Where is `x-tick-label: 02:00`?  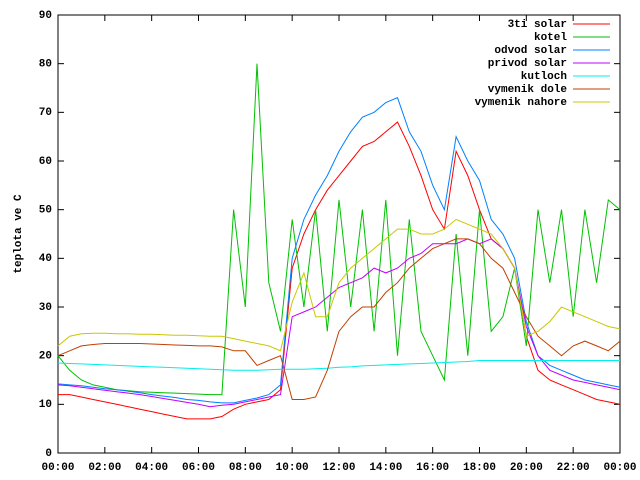
x-tick-label: 02:00 is located at coordinates (104, 468).